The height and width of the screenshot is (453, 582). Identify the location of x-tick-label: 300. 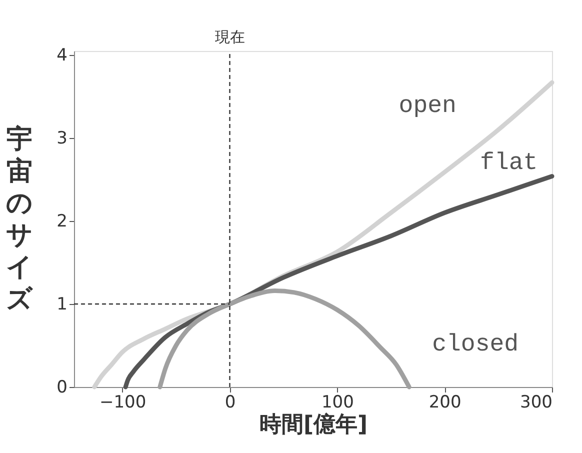
(536, 402).